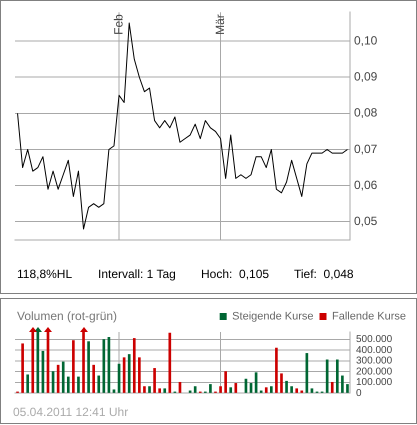  What do you see at coordinates (273, 316) in the screenshot?
I see `legend-label: Steigende Kurse` at bounding box center [273, 316].